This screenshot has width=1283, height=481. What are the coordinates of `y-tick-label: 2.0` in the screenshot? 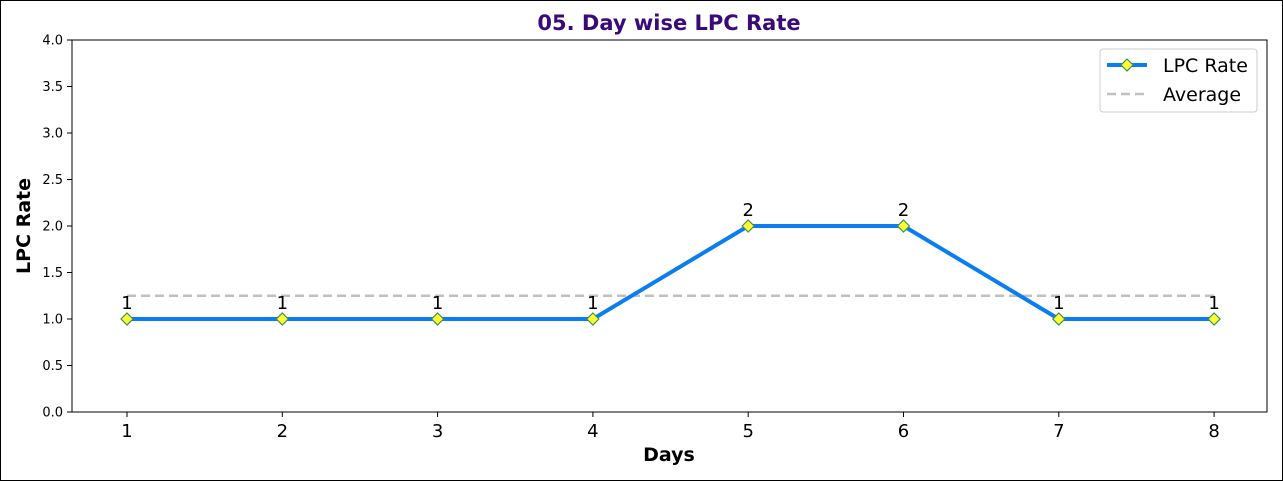 It's located at (52, 227).